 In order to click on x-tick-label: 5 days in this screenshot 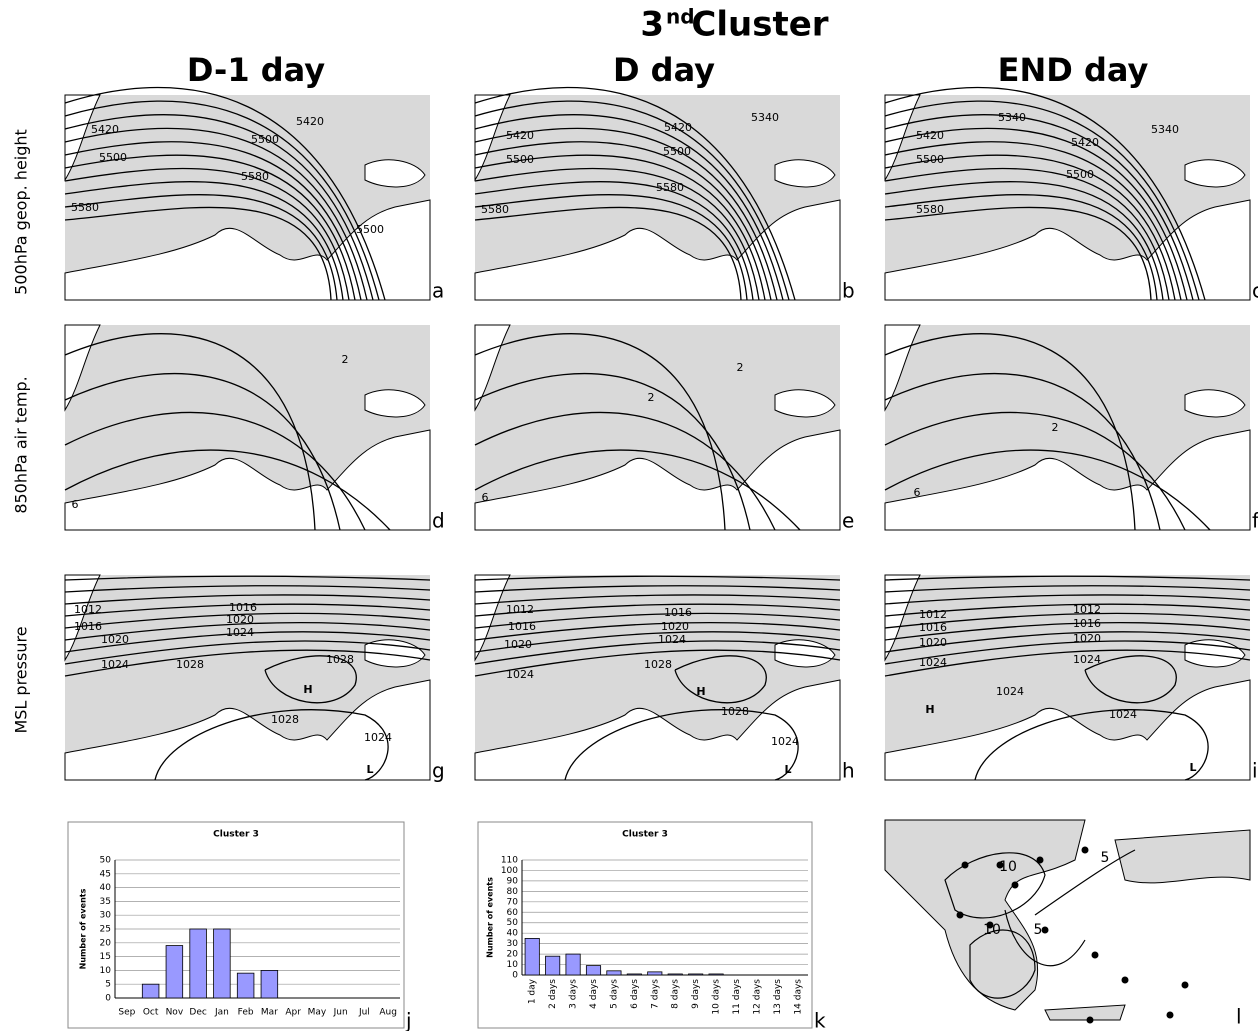, I will do `click(614, 994)`.